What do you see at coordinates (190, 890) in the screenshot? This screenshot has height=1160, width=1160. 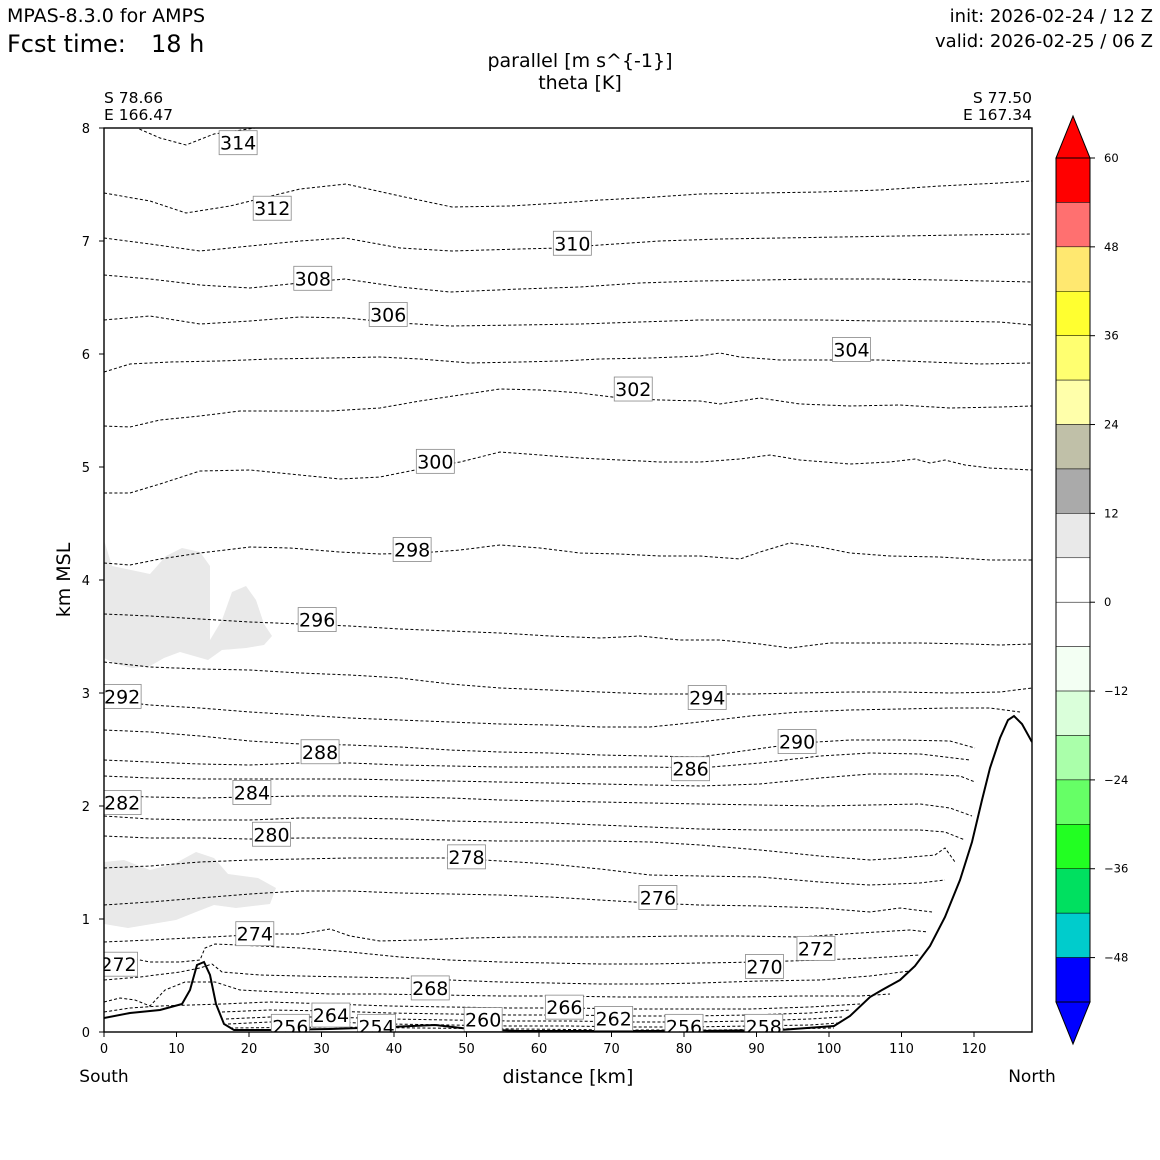 I see `wind-shading-lower` at bounding box center [190, 890].